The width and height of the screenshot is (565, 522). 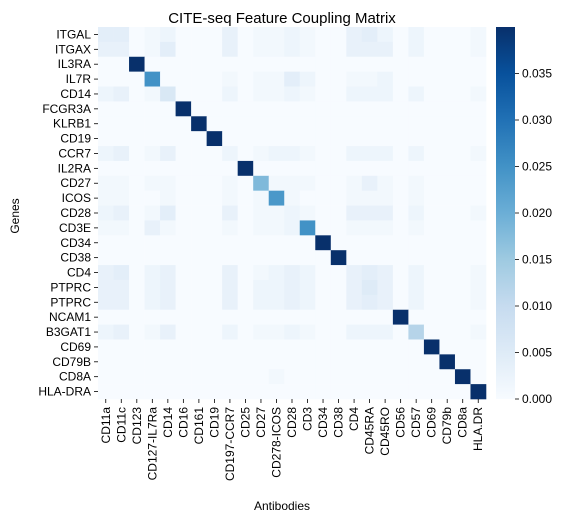 I want to click on y-tick-label: IL2RA, so click(x=74, y=168).